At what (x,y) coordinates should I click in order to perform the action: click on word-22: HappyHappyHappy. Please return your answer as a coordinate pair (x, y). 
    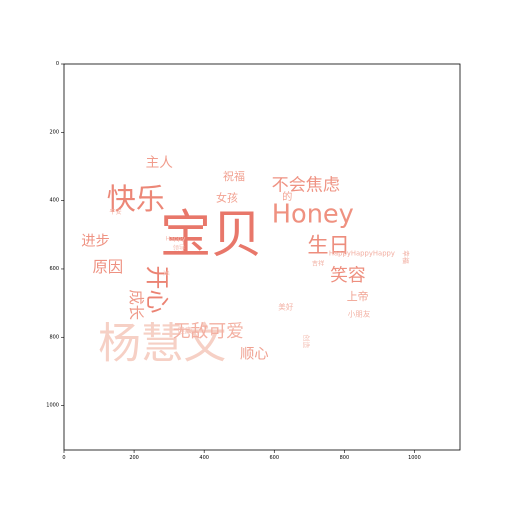
    Looking at the image, I should click on (362, 254).